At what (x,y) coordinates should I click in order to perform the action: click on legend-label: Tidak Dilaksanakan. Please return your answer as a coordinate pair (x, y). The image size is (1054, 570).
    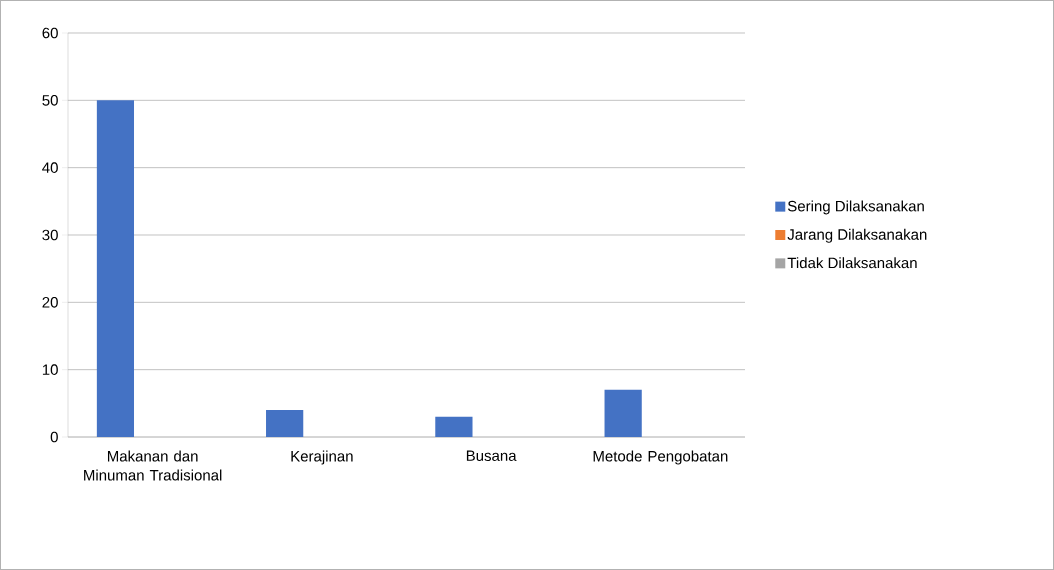
    Looking at the image, I should click on (852, 263).